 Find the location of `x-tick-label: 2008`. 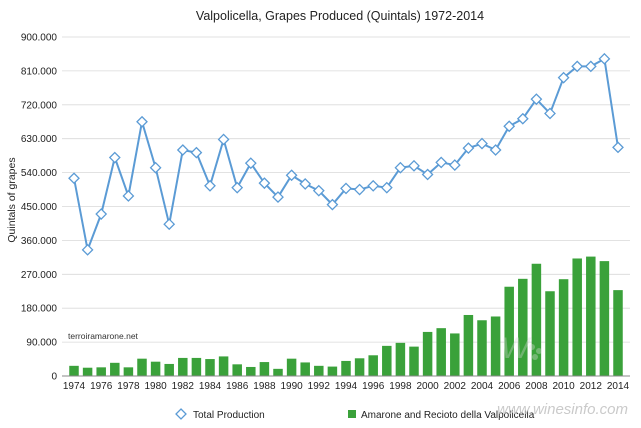

x-tick-label: 2008 is located at coordinates (536, 386).